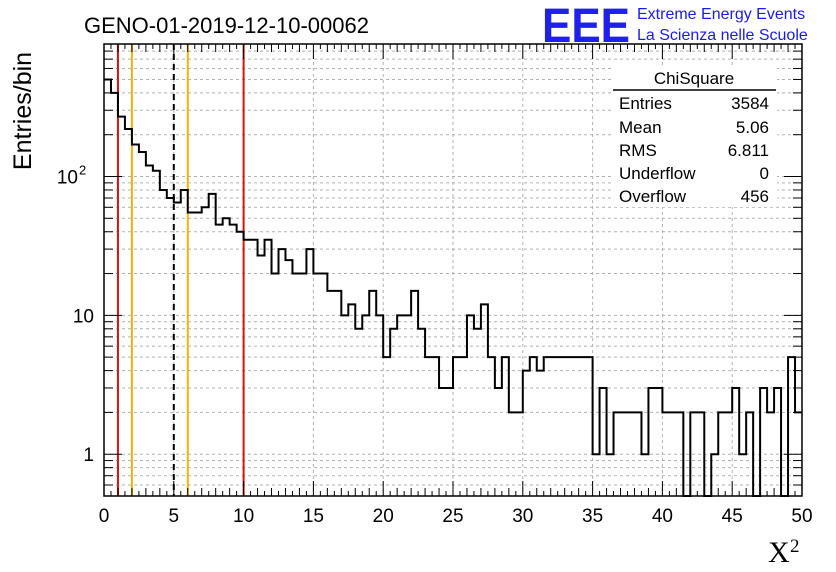  I want to click on stats-value-entries: 3584, so click(750, 103).